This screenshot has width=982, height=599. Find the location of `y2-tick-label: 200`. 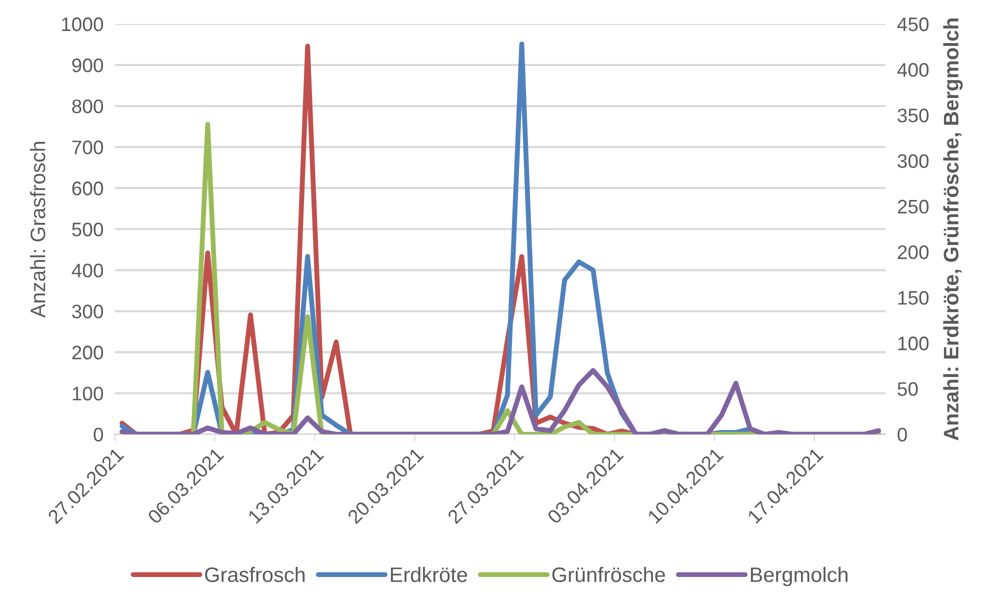

y2-tick-label: 200 is located at coordinates (913, 252).